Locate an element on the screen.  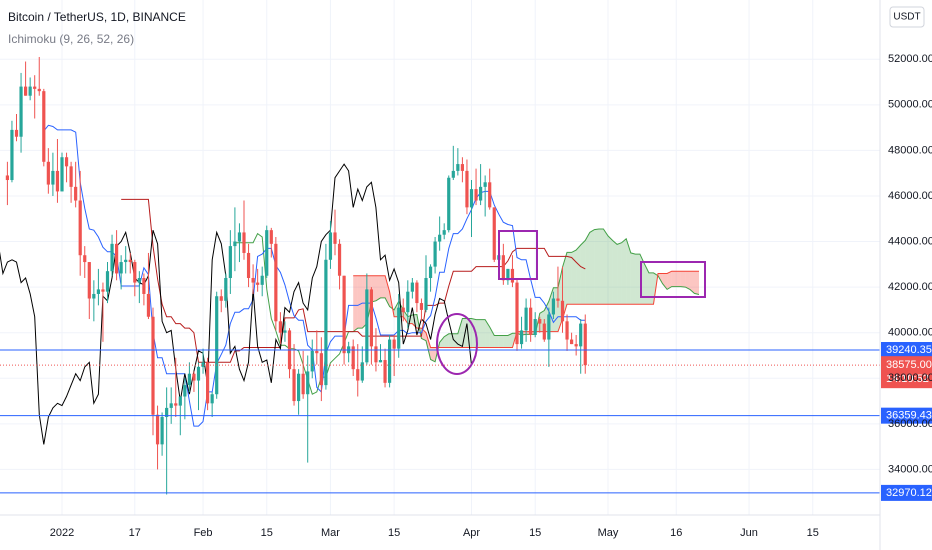
level-label: 32970.12 is located at coordinates (909, 493).